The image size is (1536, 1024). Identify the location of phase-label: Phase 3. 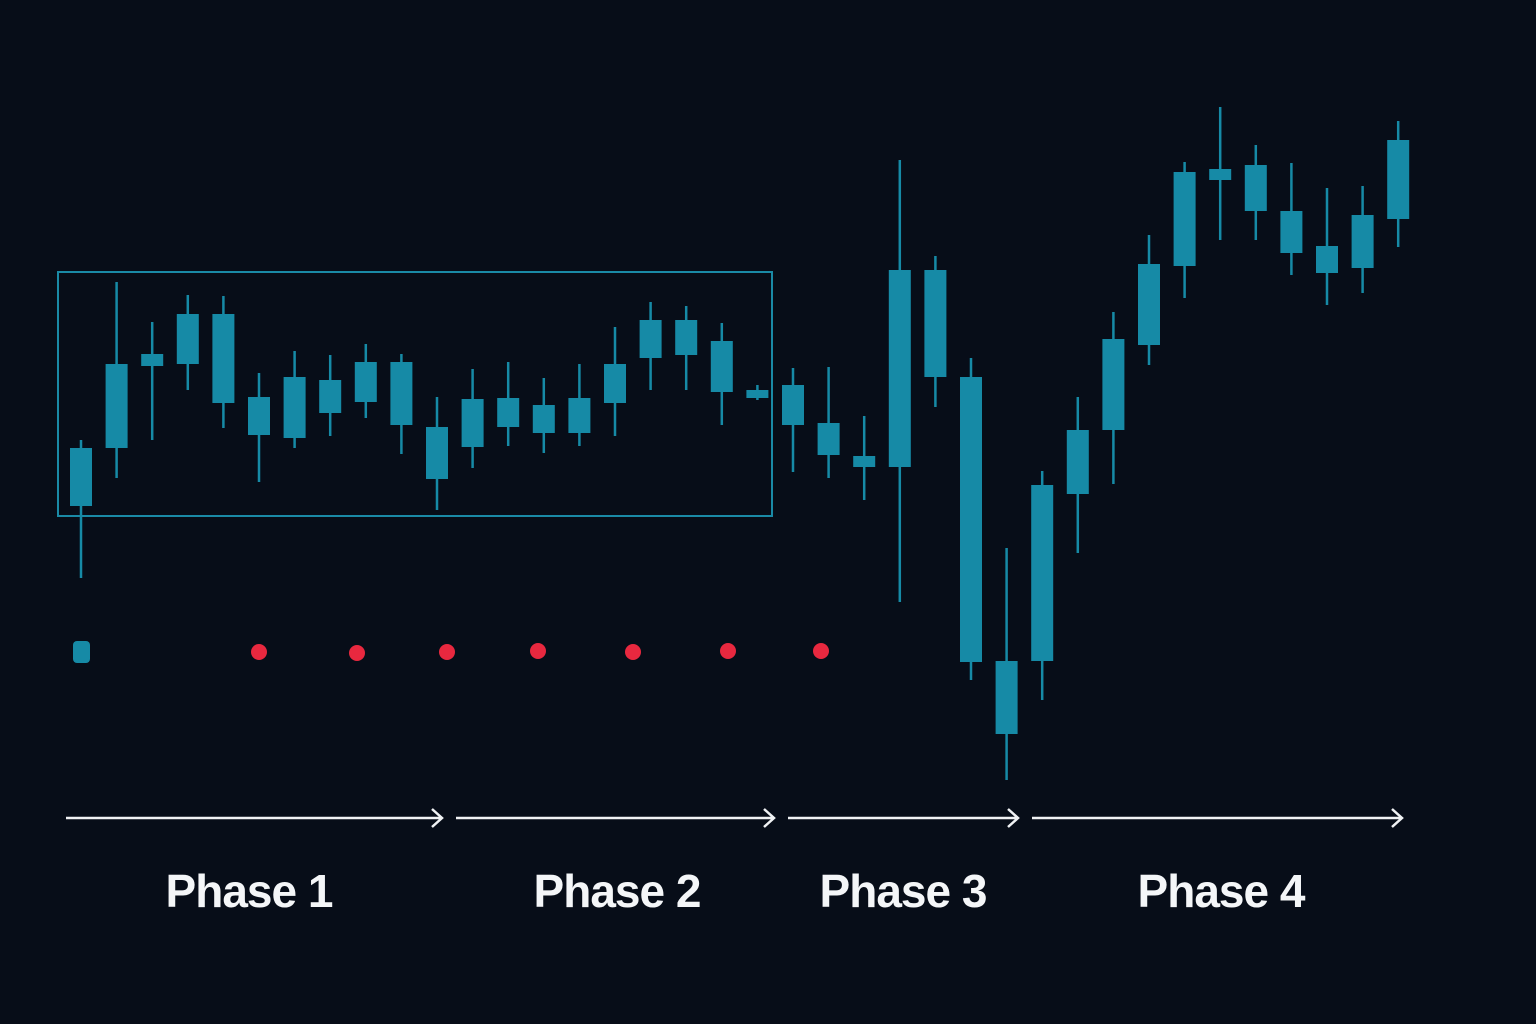
(903, 891).